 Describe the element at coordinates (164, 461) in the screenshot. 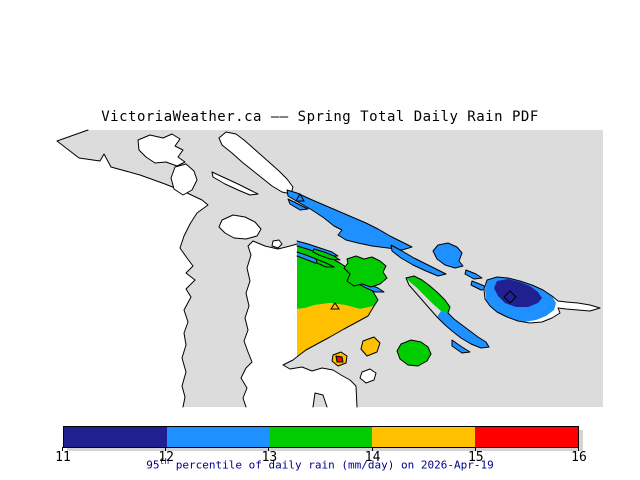

I see `caption-superscript: th` at that location.